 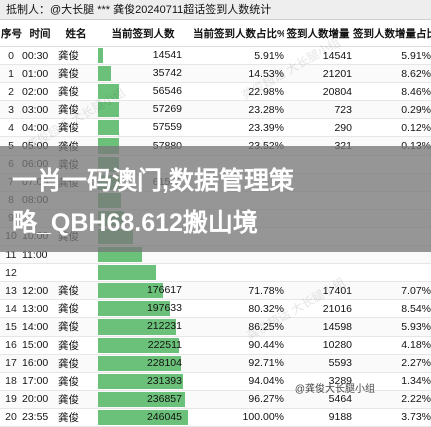 I want to click on count-percent-cell: 86.25%, so click(x=238, y=327).